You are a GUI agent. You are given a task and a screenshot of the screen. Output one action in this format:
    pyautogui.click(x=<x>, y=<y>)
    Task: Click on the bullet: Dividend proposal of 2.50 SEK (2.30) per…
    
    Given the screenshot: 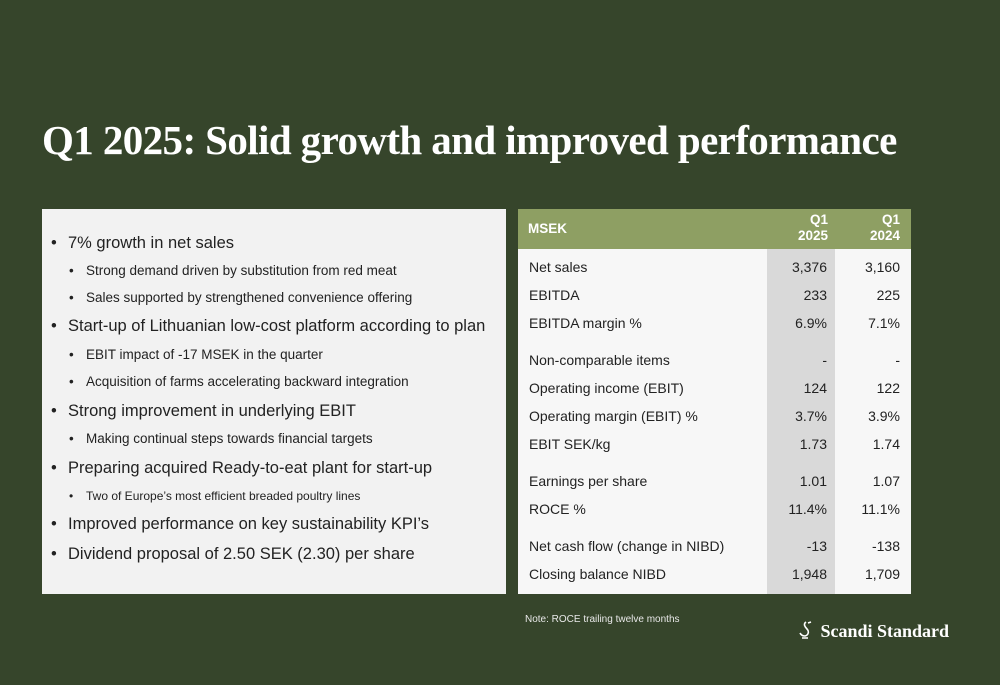 What is the action you would take?
    pyautogui.click(x=233, y=554)
    